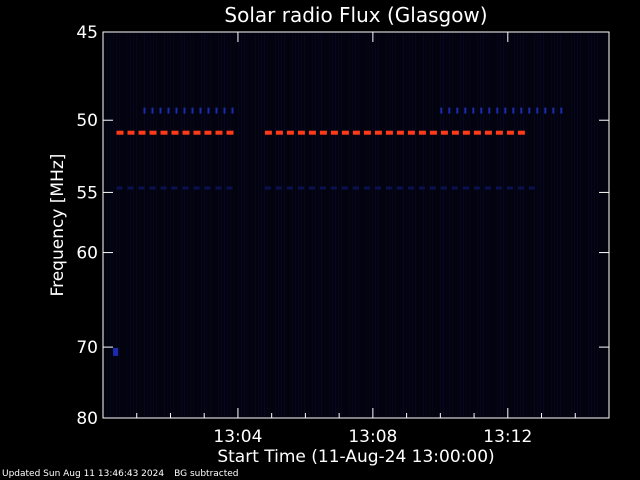 The height and width of the screenshot is (480, 640). Describe the element at coordinates (83, 474) in the screenshot. I see `updated-timestamp: Updated Sun Aug 11 13:46:43 2024` at that location.